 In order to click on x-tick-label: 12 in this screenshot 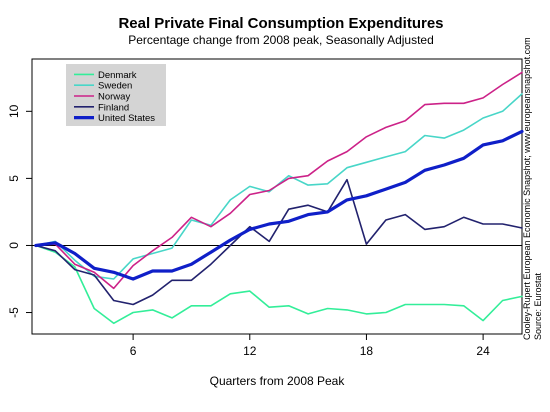, I will do `click(250, 351)`.